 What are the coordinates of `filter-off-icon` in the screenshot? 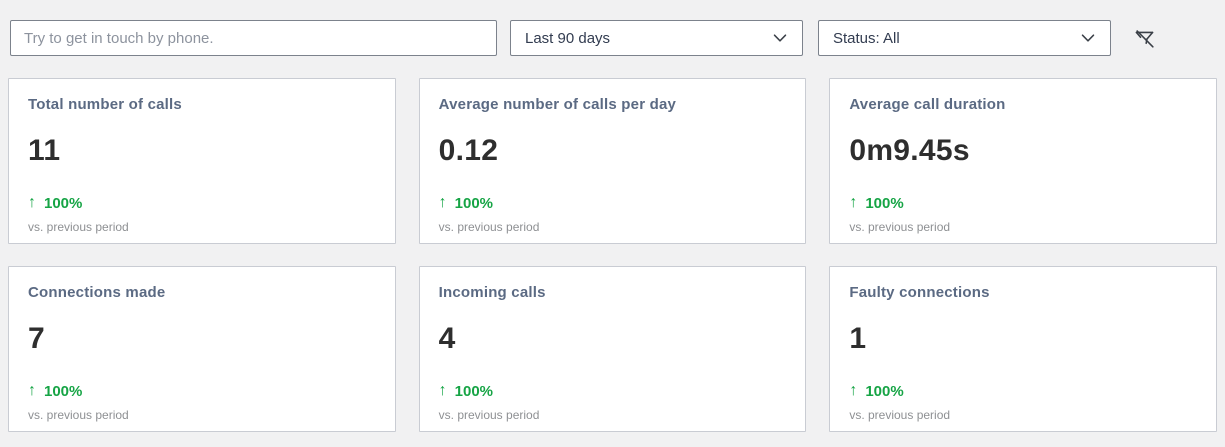 It's located at (1144, 38).